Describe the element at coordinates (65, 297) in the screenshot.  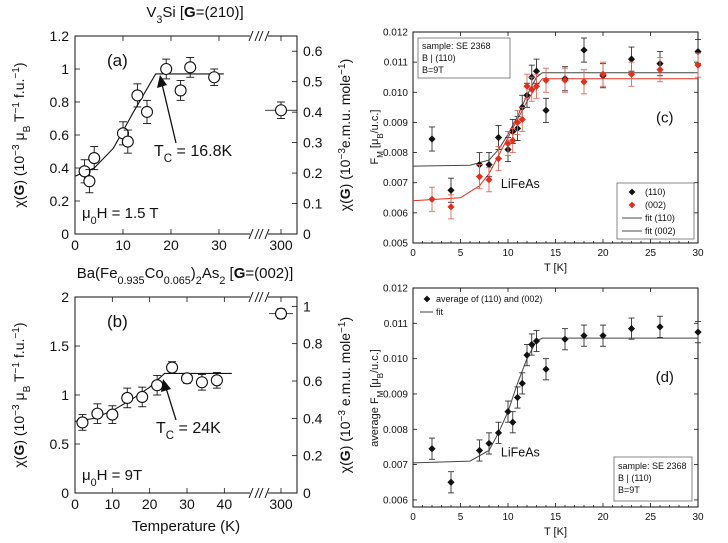
I see `y-tick-label: 2` at that location.